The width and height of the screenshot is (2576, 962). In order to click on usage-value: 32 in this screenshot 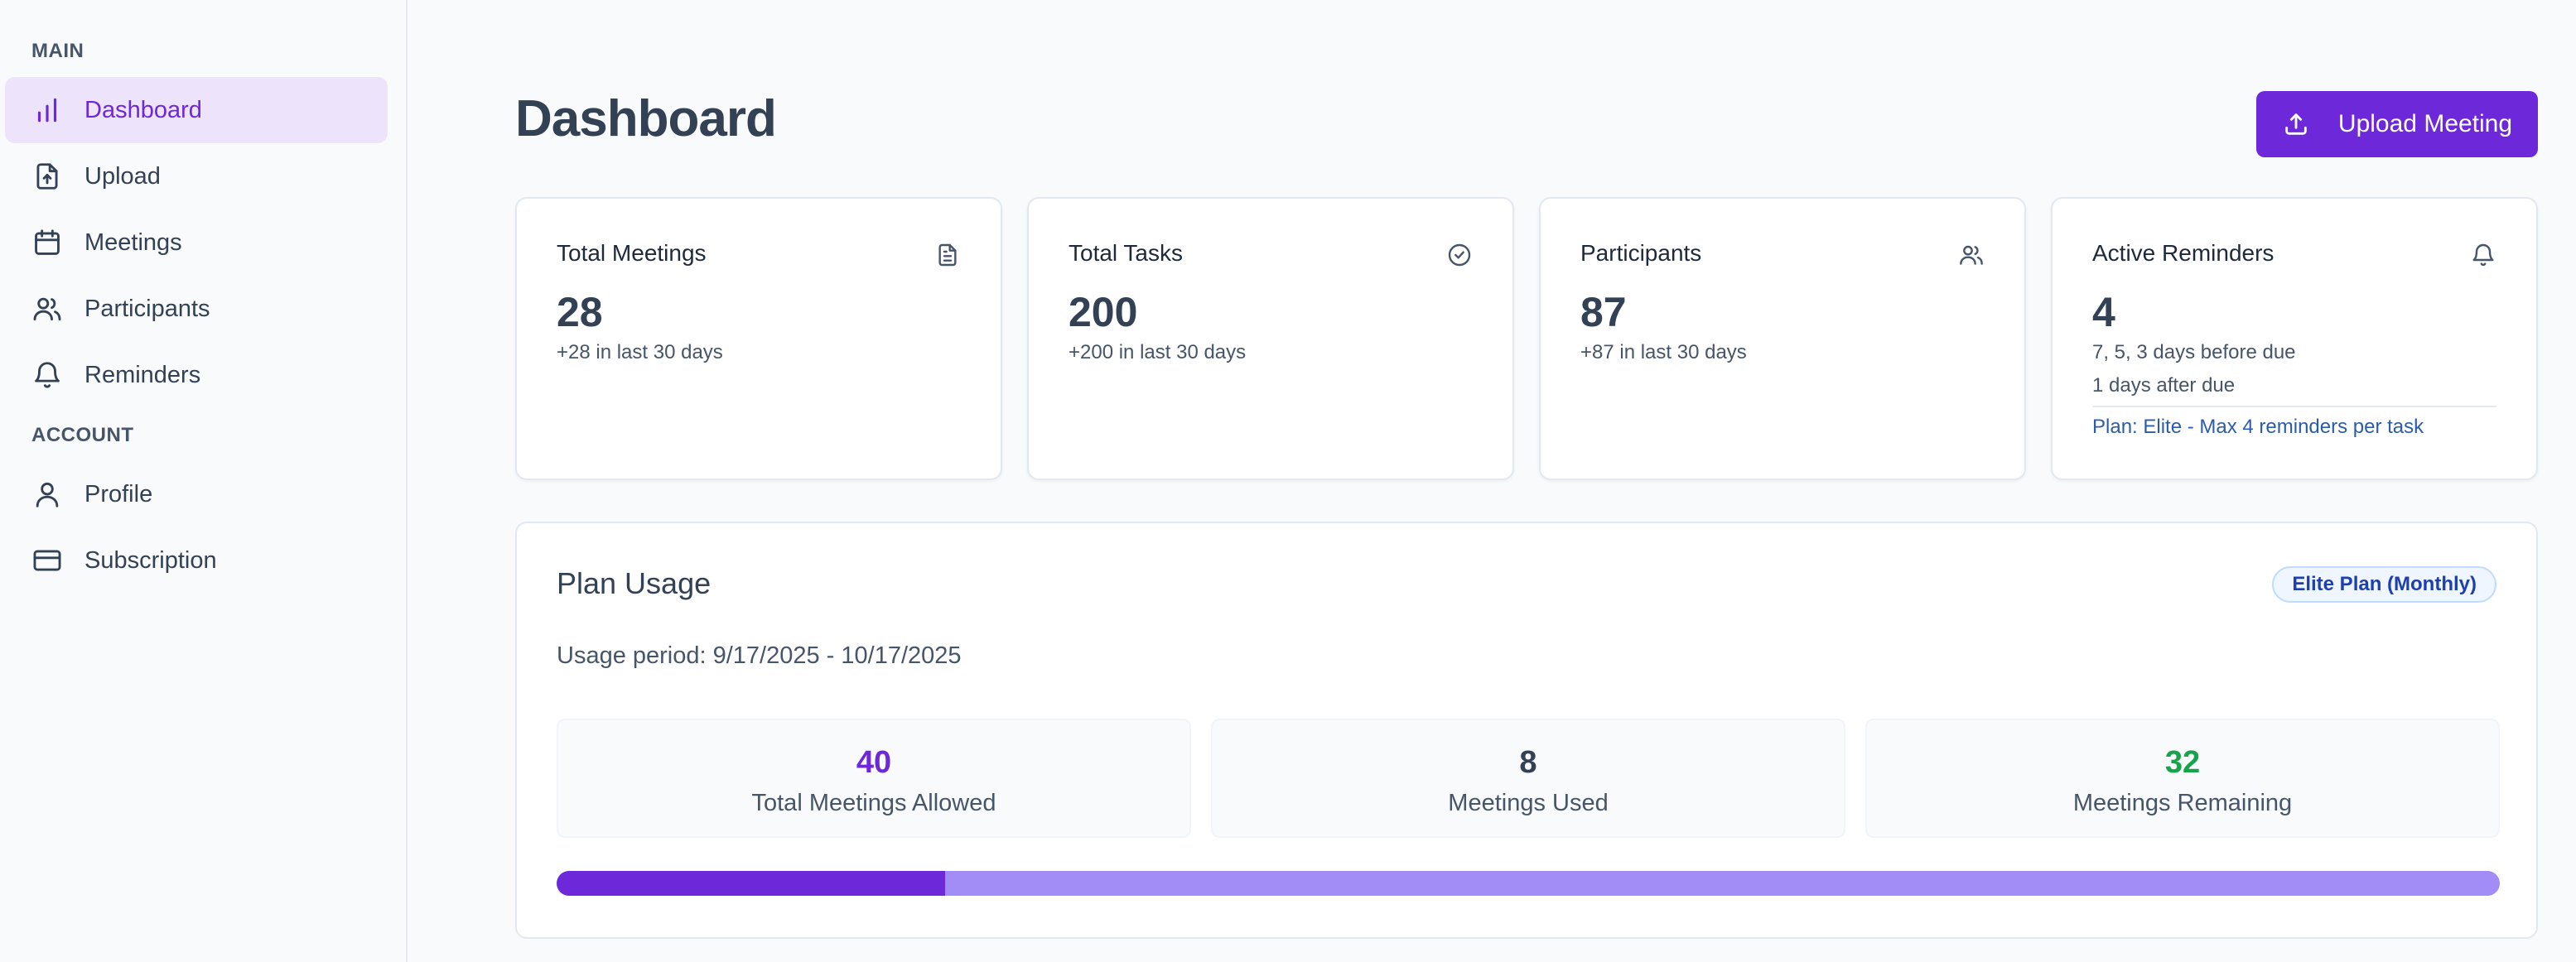, I will do `click(2182, 762)`.